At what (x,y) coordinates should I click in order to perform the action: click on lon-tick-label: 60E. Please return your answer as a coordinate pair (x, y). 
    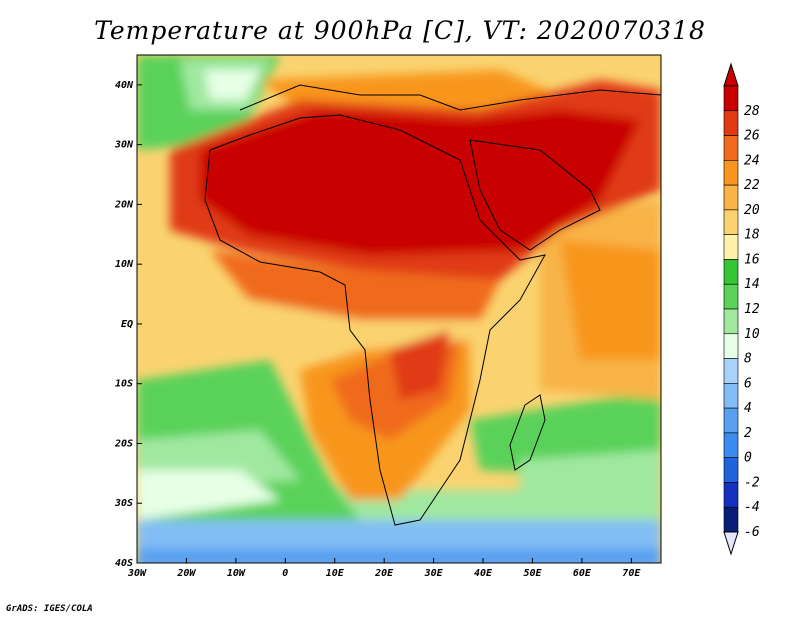
    Looking at the image, I should click on (582, 573).